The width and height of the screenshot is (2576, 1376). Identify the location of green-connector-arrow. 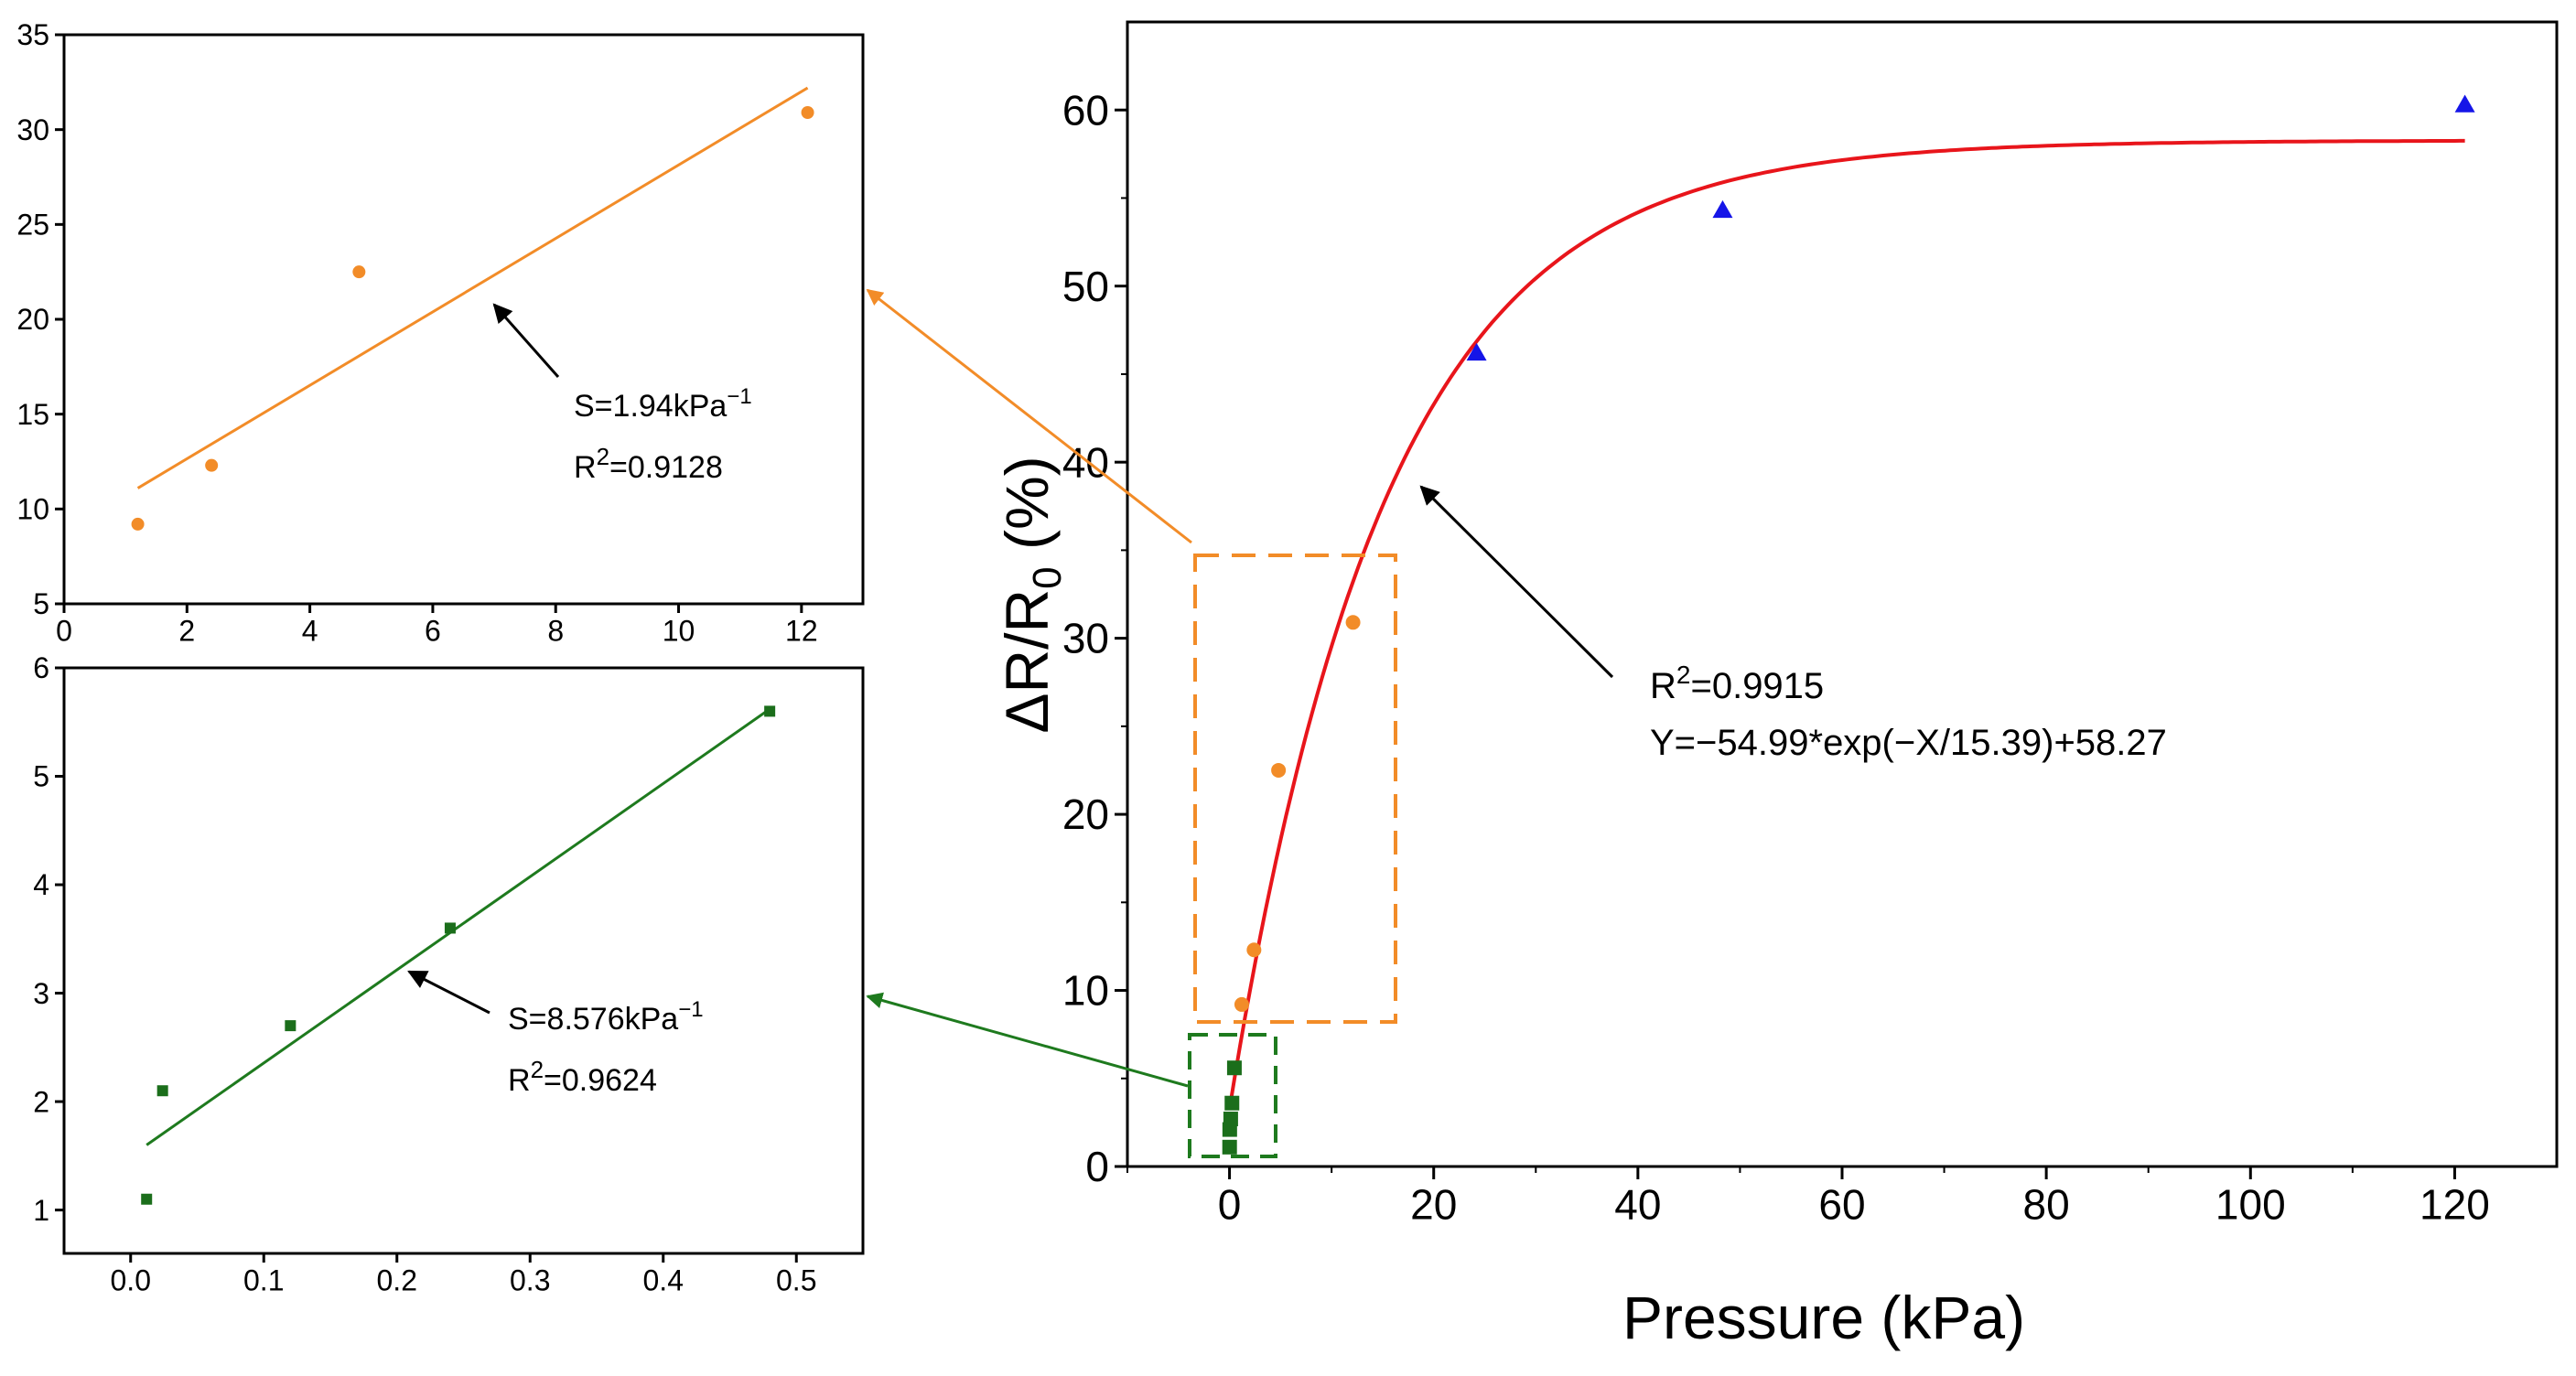
(1027, 1040).